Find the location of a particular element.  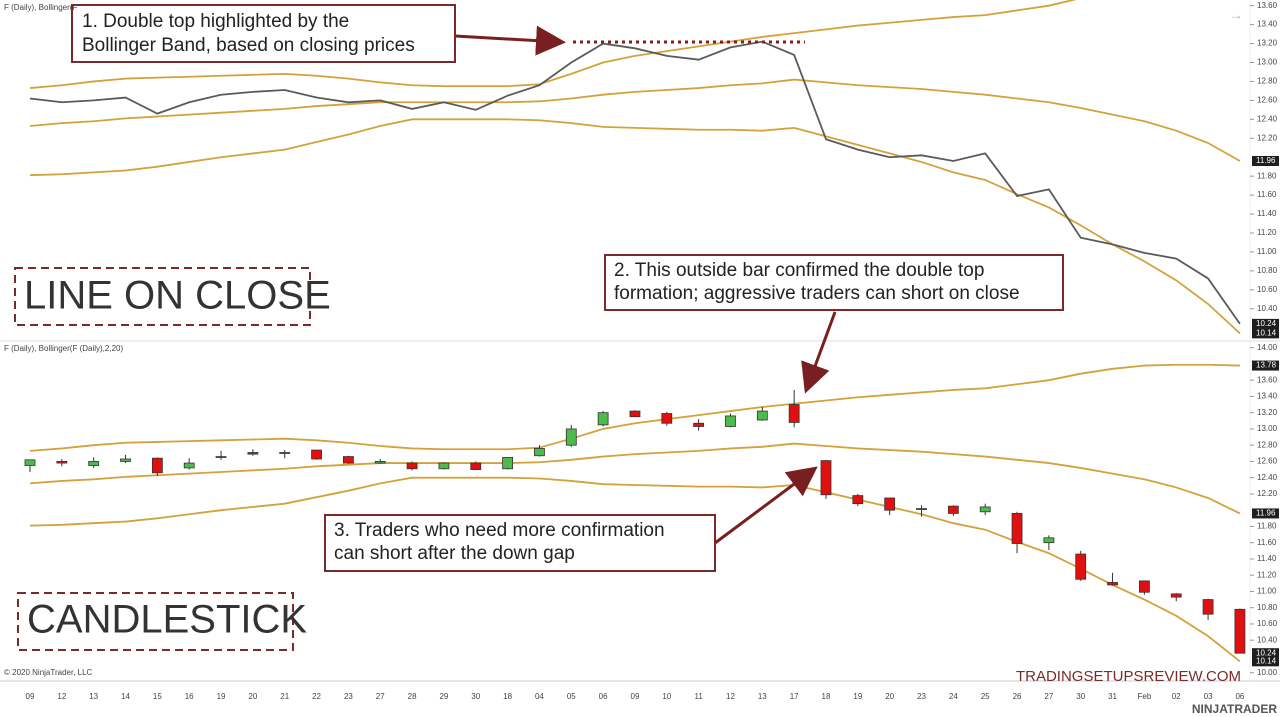

y-tick-label: 13.00 is located at coordinates (1267, 428).